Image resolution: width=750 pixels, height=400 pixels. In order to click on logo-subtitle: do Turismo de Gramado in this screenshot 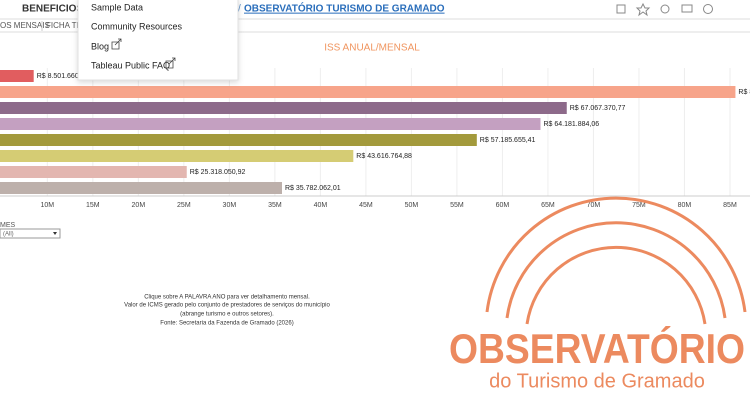, I will do `click(597, 381)`.